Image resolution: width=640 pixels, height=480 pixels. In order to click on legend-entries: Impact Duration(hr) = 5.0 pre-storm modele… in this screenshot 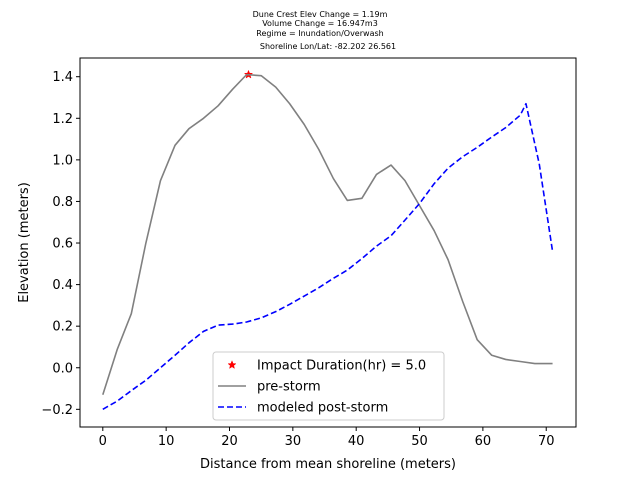, I will do `click(322, 387)`.